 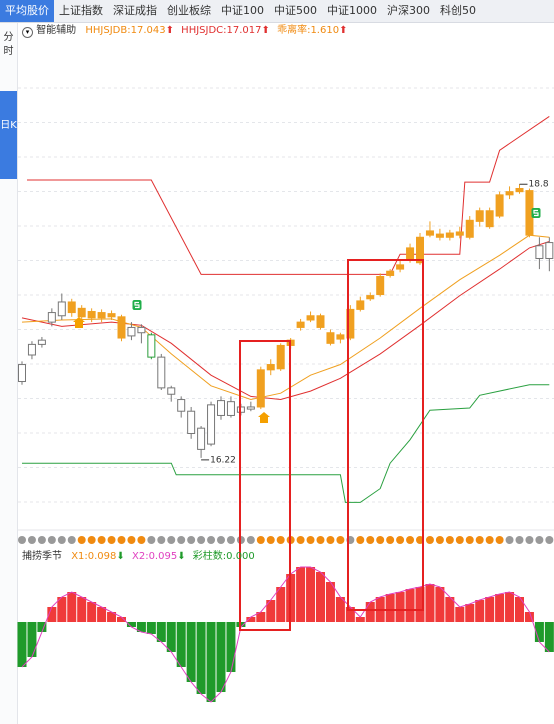 I want to click on index-tab: 深证成指, so click(x=135, y=10).